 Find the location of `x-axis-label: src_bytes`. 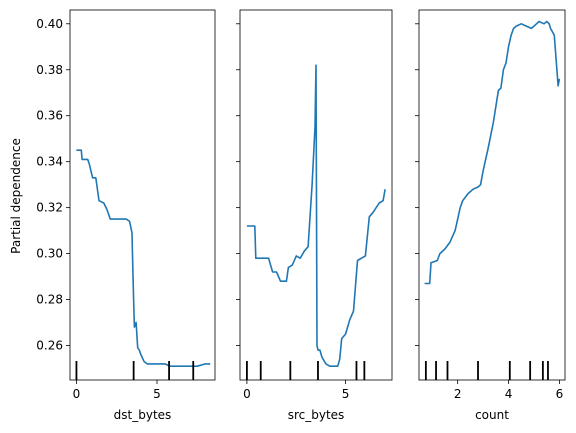

x-axis-label: src_bytes is located at coordinates (316, 415).